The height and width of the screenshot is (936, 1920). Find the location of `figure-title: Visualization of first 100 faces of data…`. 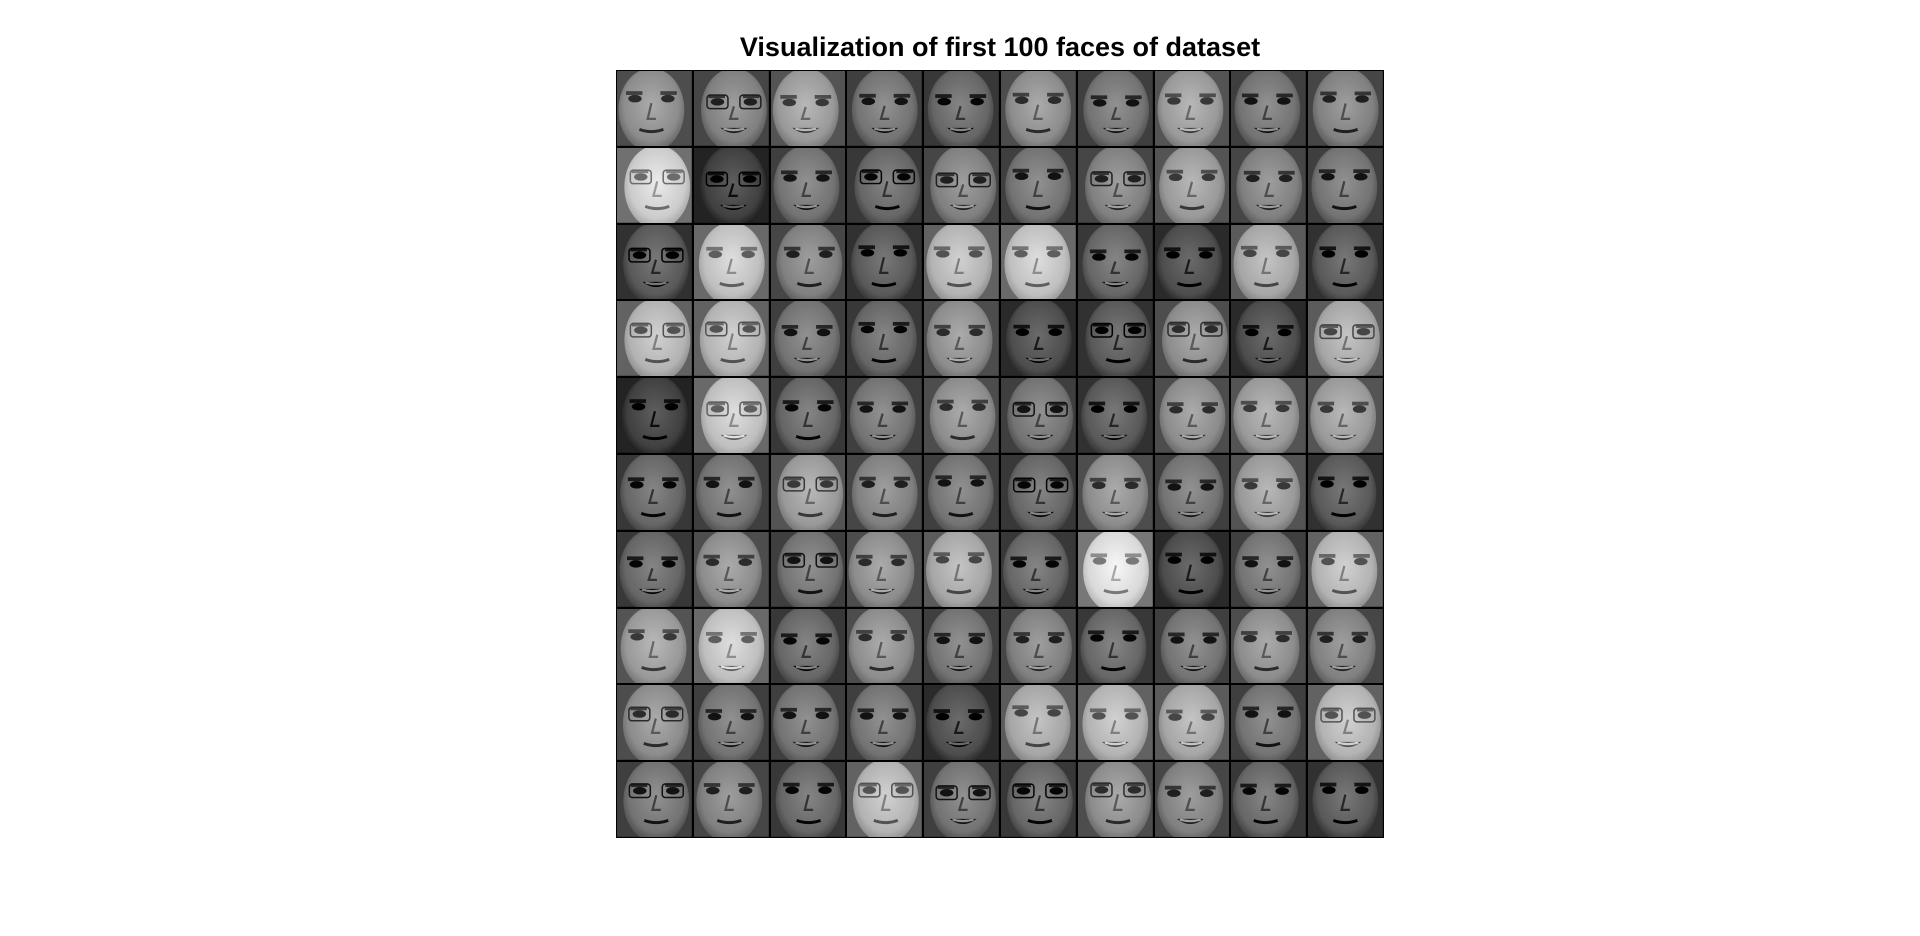

figure-title: Visualization of first 100 faces of data… is located at coordinates (1000, 47).